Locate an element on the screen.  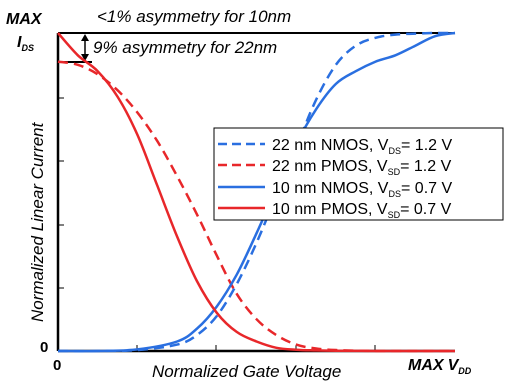
legend-label-22nmos: 22 nm NMOS, VDS= 1.2 V is located at coordinates (362, 146).